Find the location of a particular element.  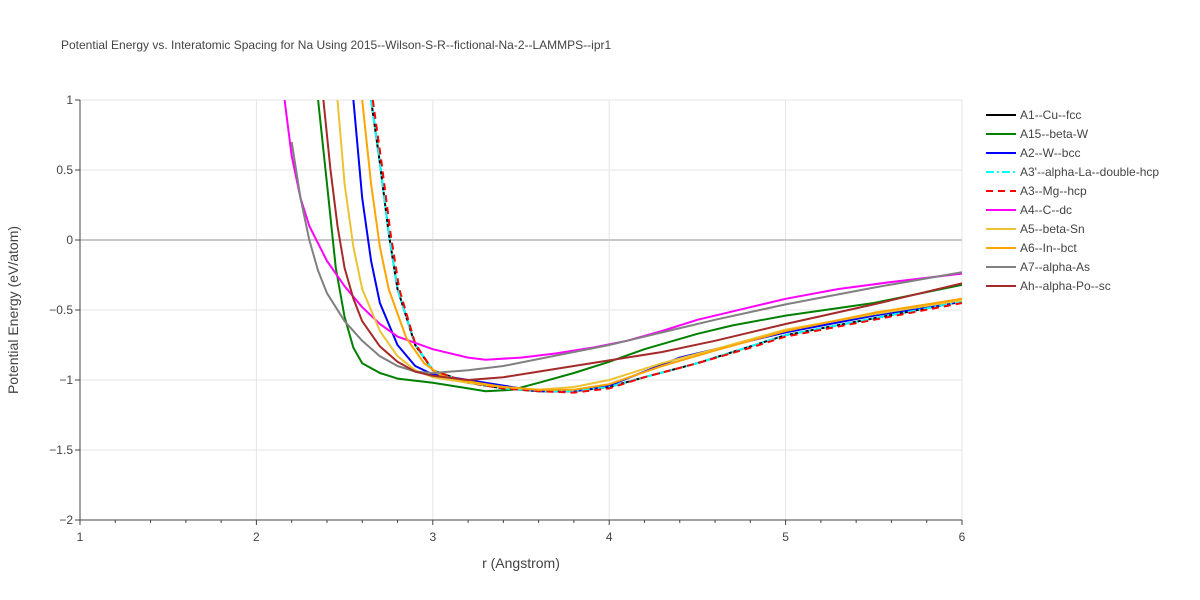

y-tick-label: 1 is located at coordinates (69, 100).